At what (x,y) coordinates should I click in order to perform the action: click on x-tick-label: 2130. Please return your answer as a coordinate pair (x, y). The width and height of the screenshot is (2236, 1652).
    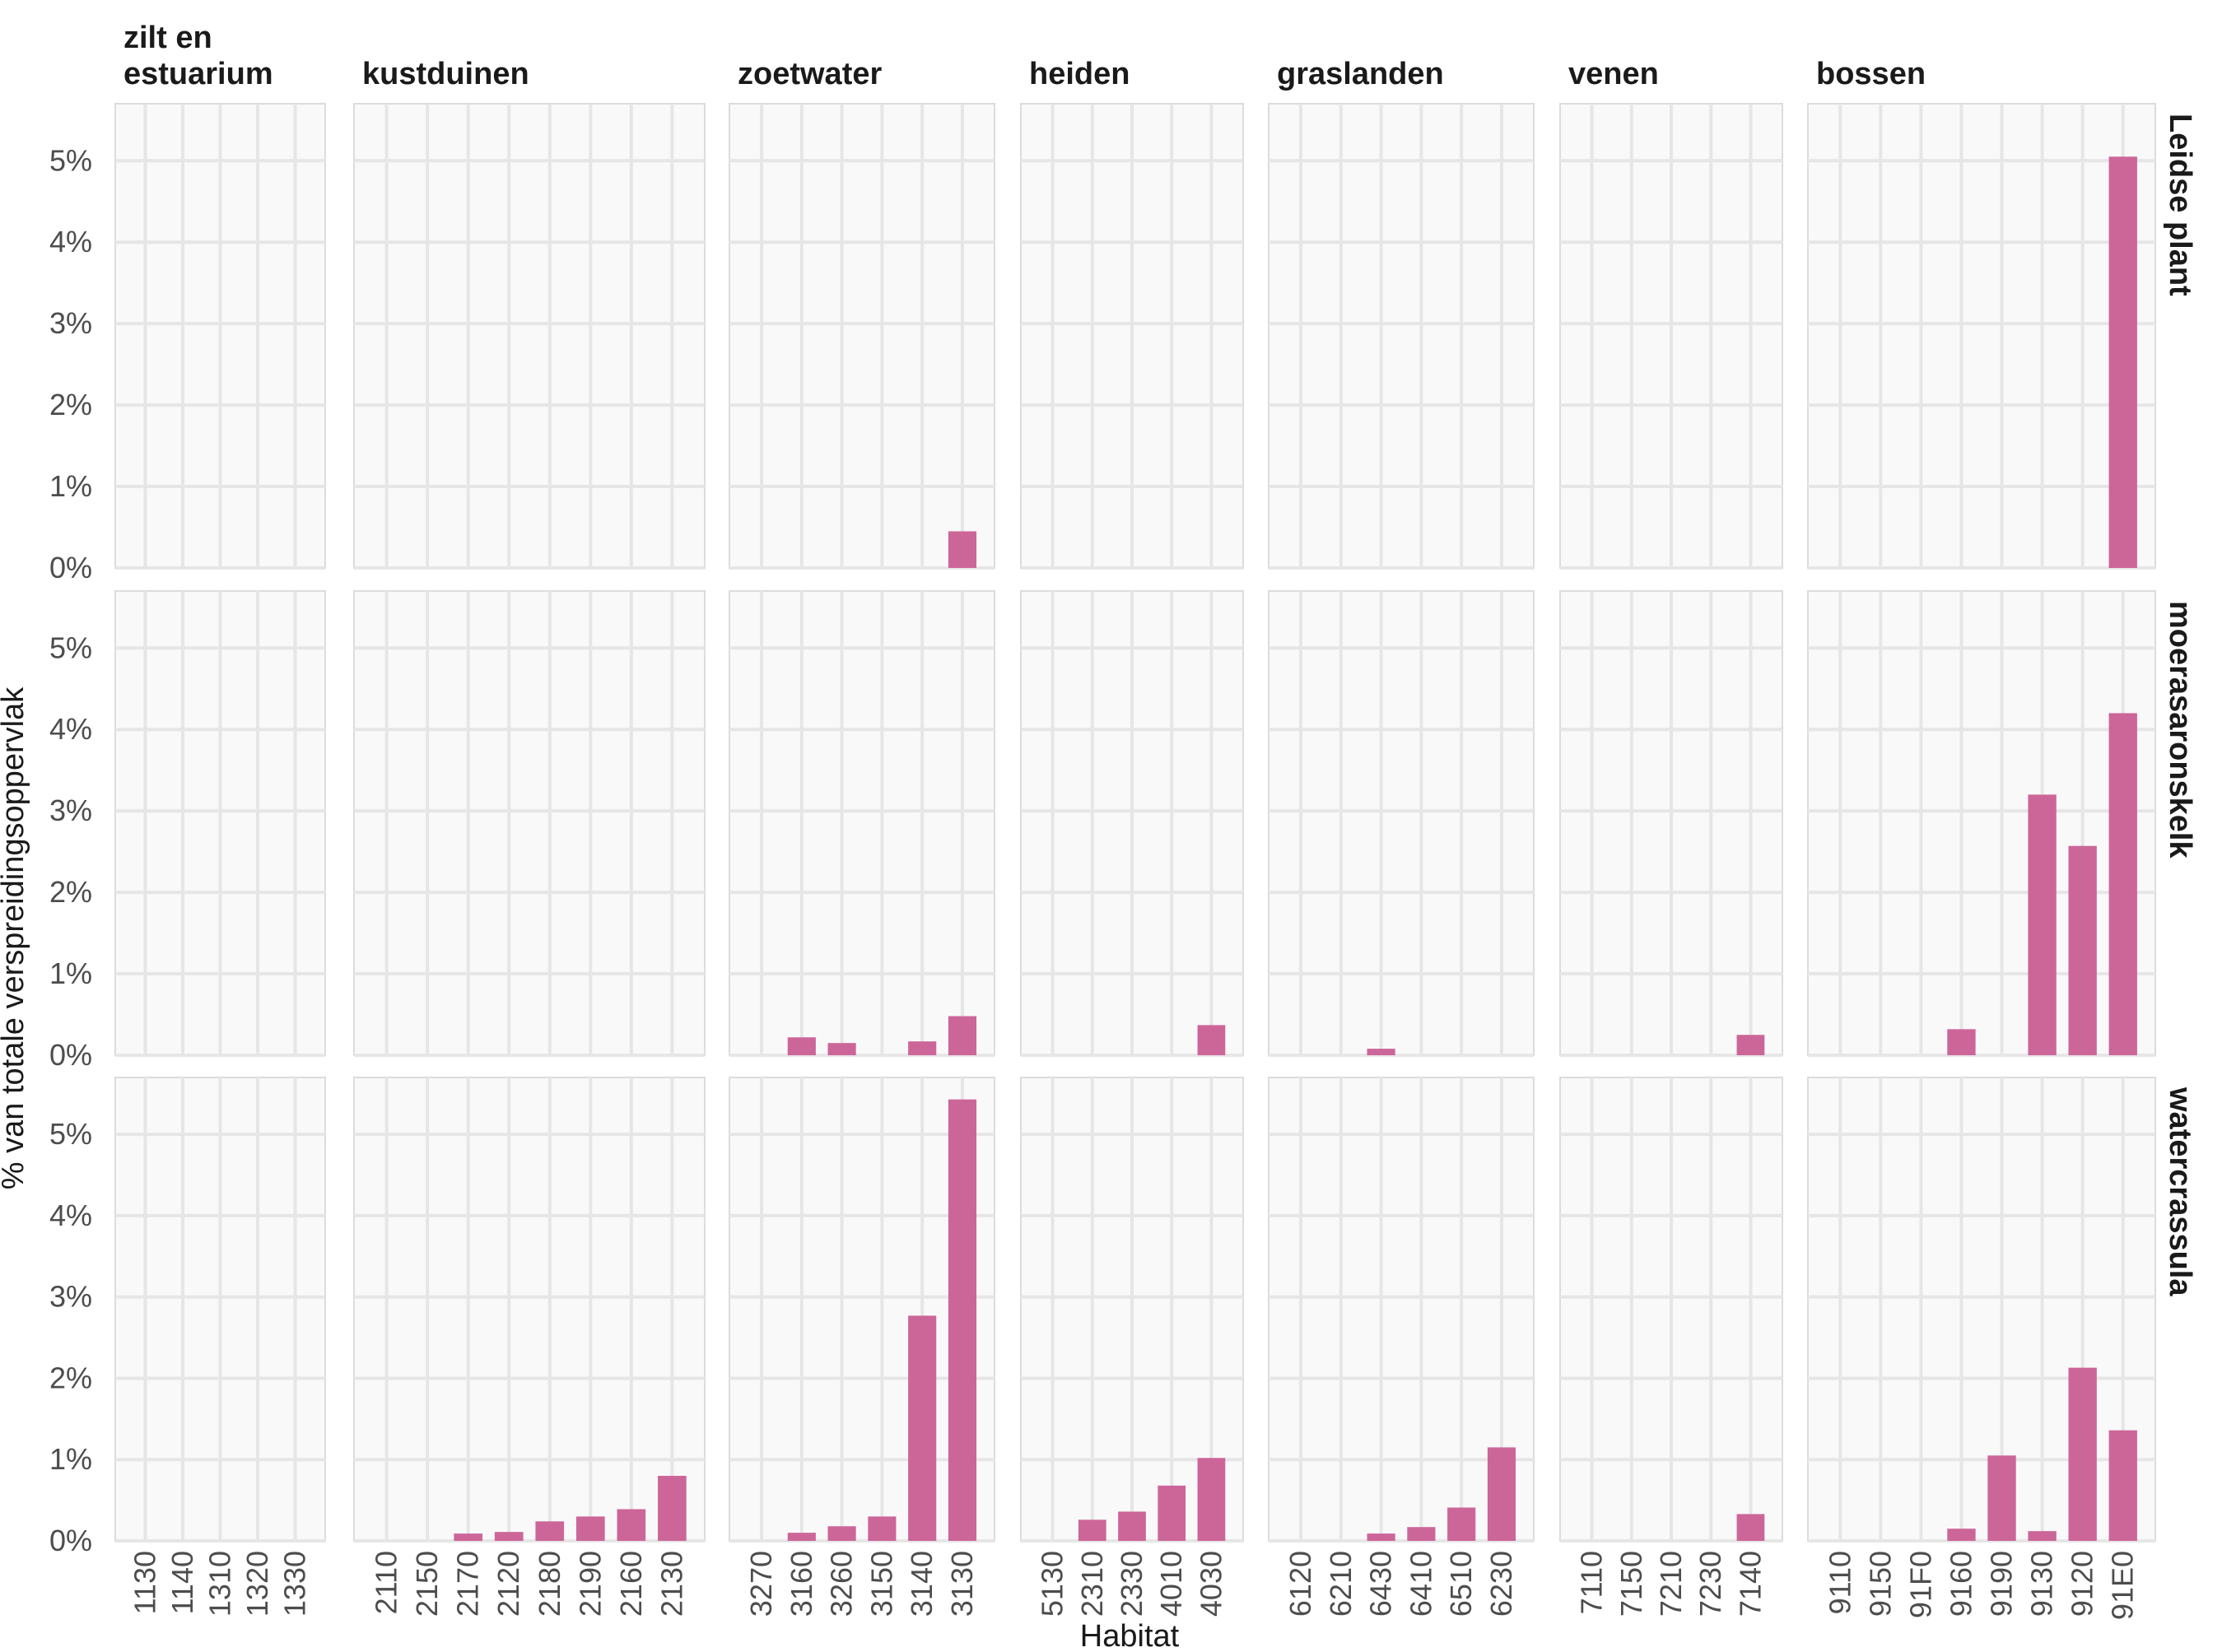
    Looking at the image, I should click on (671, 1584).